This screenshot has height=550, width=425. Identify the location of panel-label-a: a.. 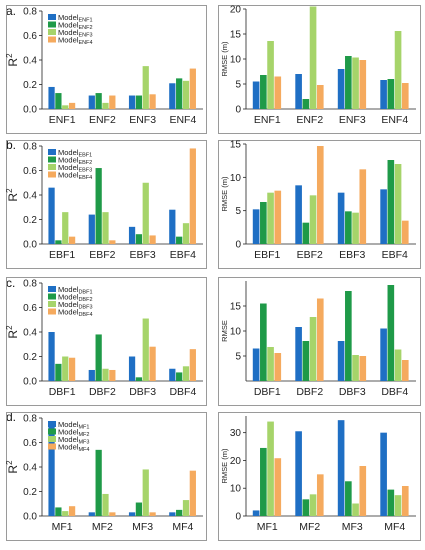
(11, 11).